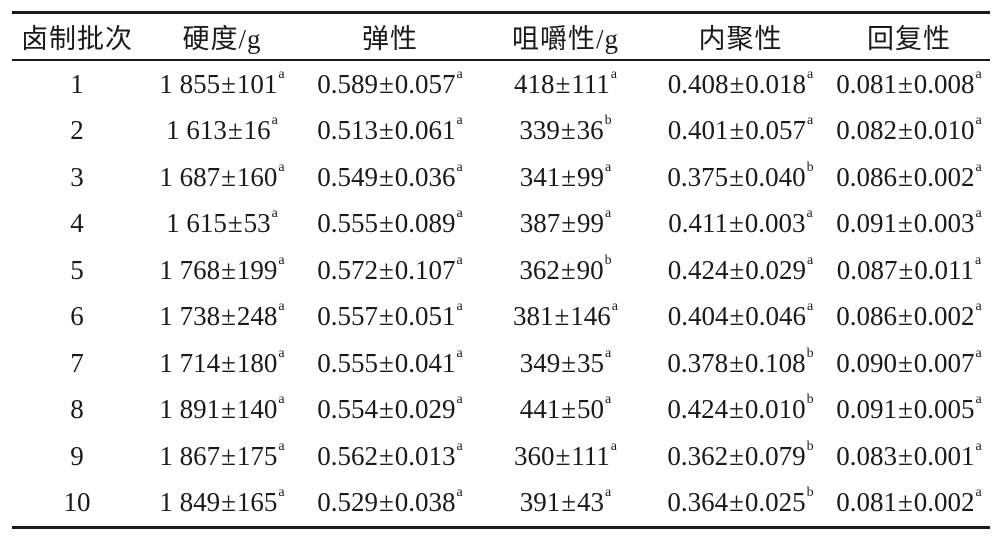 This screenshot has height=541, width=1007. What do you see at coordinates (347, 130) in the screenshot?
I see `cell-mean: 0.513` at bounding box center [347, 130].